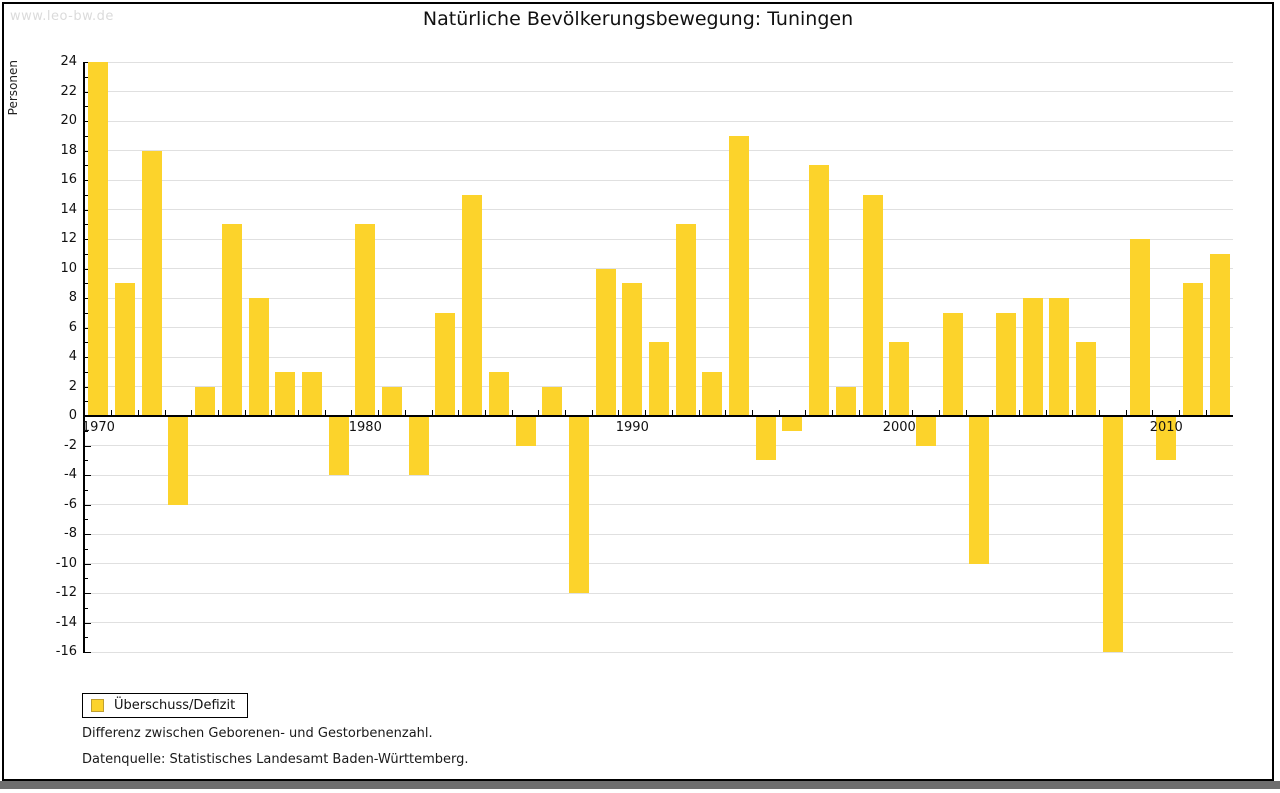 Image resolution: width=1280 pixels, height=793 pixels. What do you see at coordinates (72, 297) in the screenshot?
I see `y-tick-label: 8` at bounding box center [72, 297].